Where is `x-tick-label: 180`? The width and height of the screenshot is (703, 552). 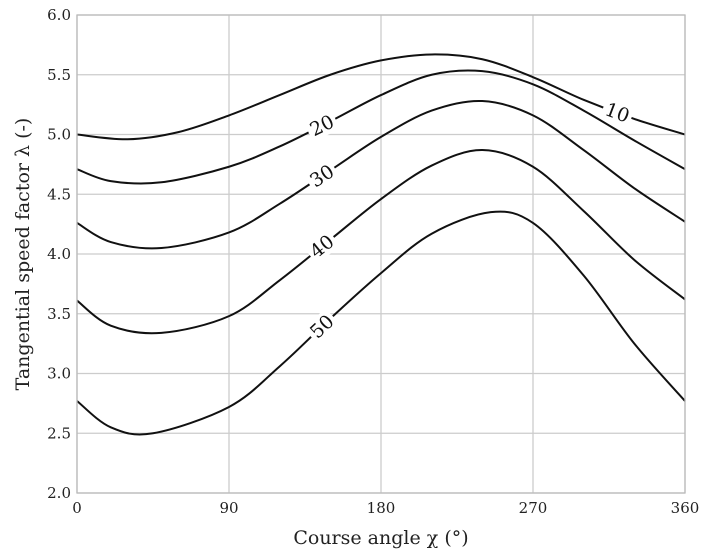 x-tick-label: 180 is located at coordinates (381, 508).